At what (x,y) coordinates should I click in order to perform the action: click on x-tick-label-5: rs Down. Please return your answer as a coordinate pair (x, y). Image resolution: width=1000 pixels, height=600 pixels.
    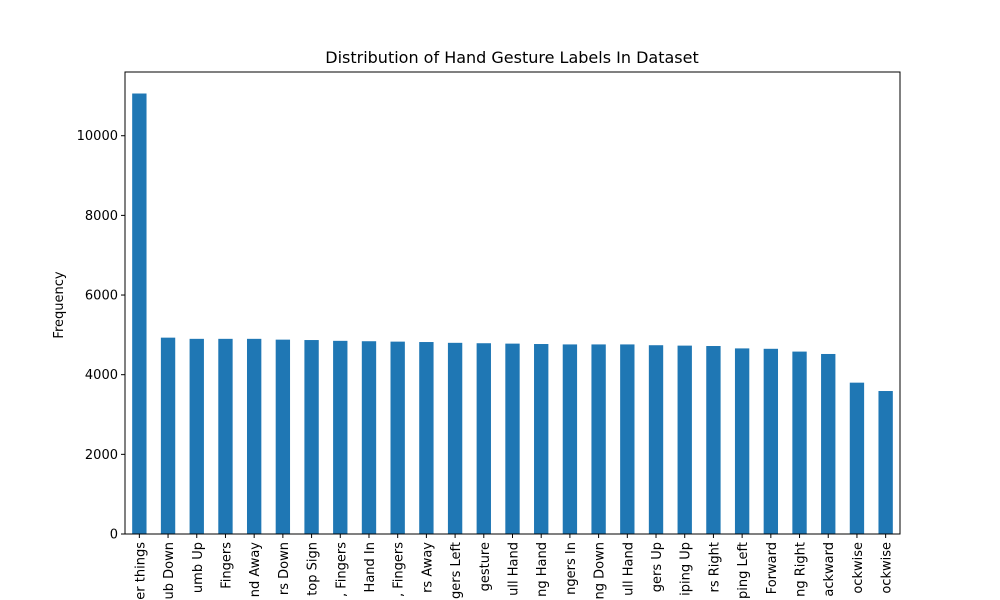
    Looking at the image, I should click on (284, 568).